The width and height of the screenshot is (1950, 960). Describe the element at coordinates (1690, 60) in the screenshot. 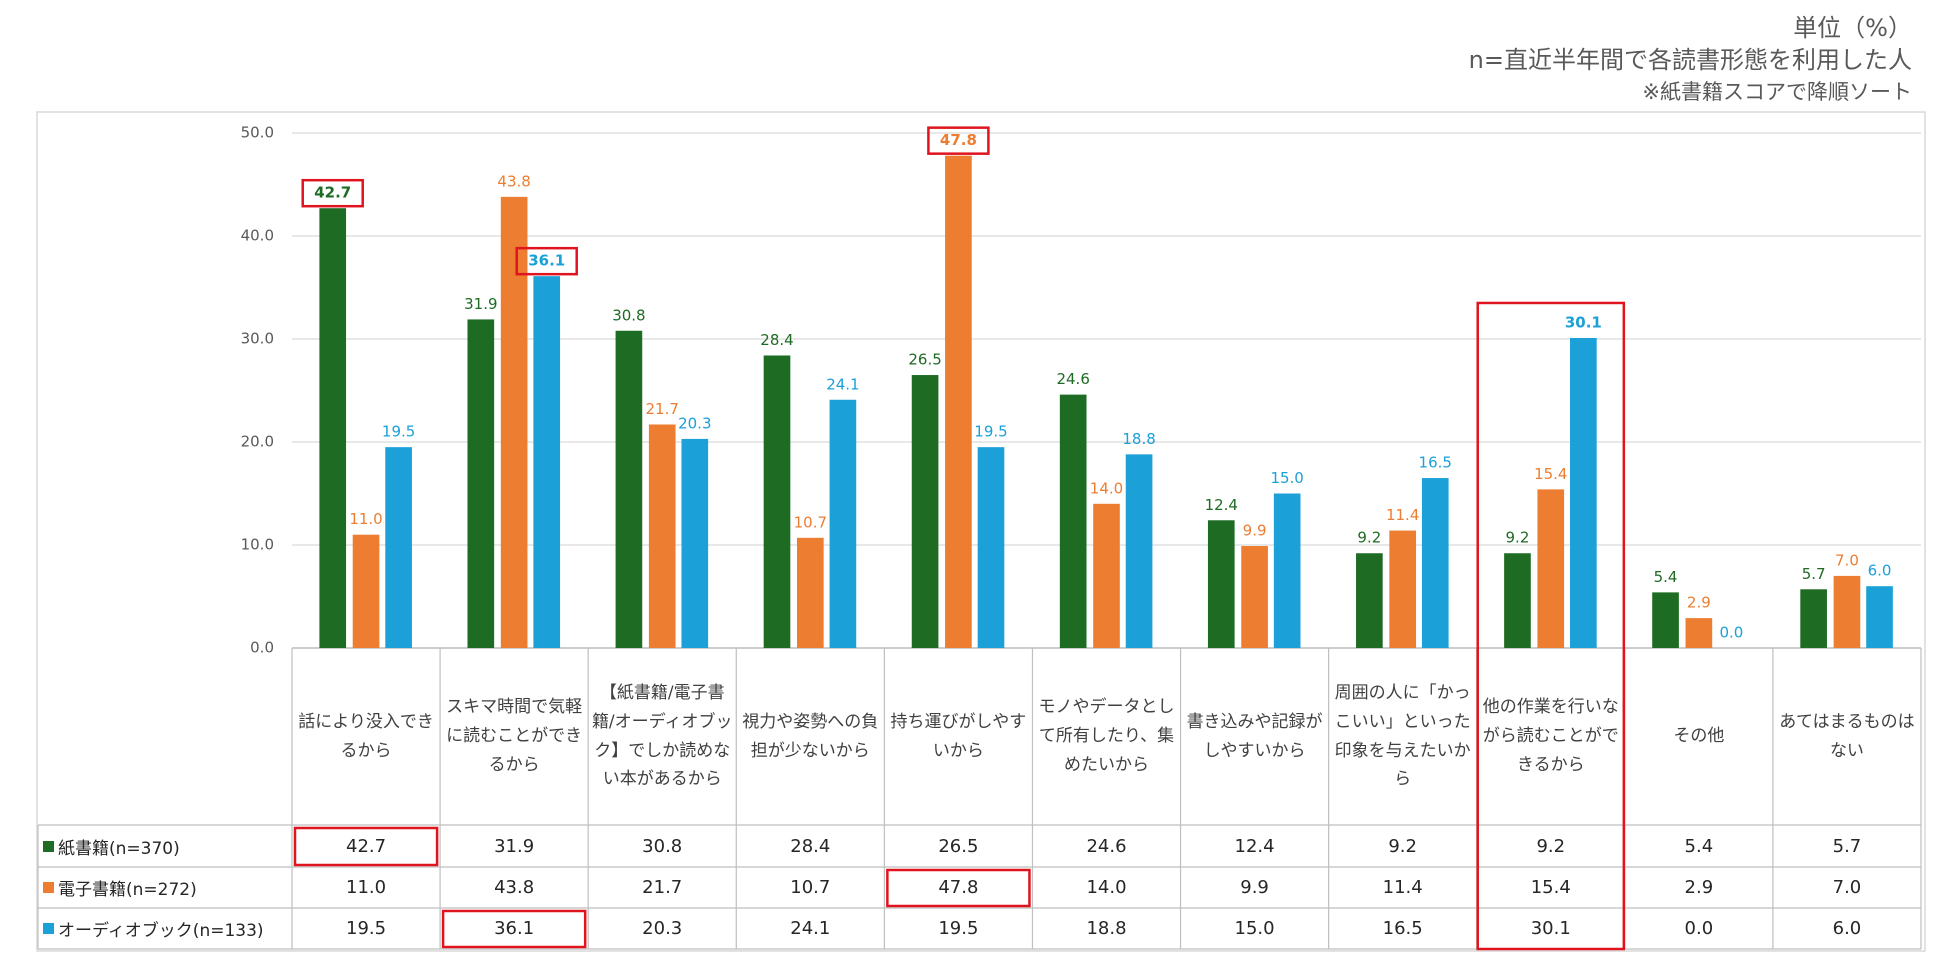

I see `sample-note: n=直近半年間で各読書形態を利用した人` at that location.